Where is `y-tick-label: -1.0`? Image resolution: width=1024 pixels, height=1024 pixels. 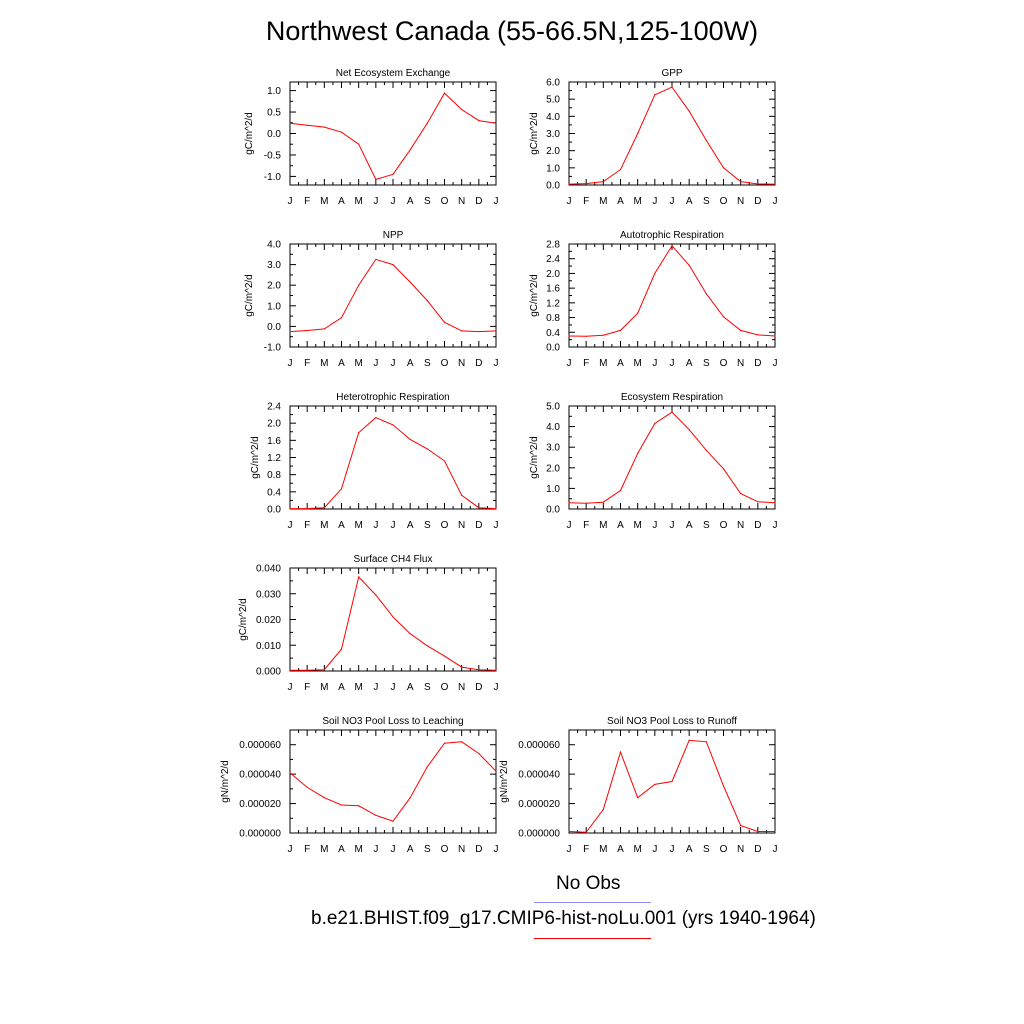 y-tick-label: -1.0 is located at coordinates (273, 348).